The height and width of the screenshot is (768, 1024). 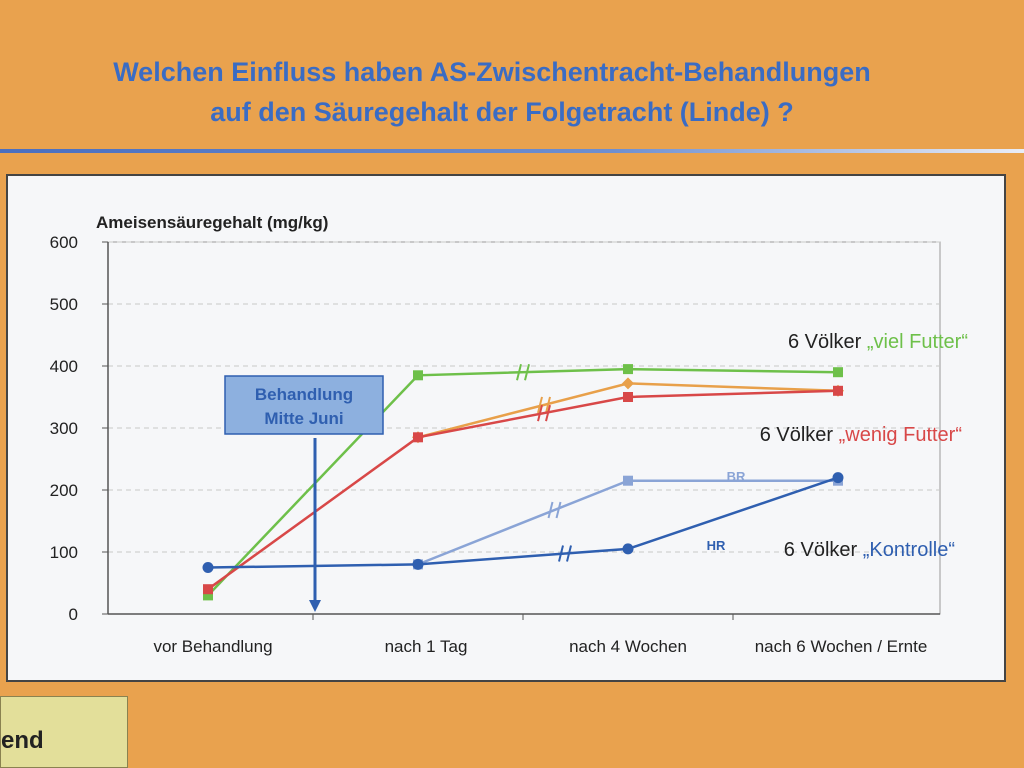 I want to click on treatment-label-1: Behandlung, so click(x=304, y=394).